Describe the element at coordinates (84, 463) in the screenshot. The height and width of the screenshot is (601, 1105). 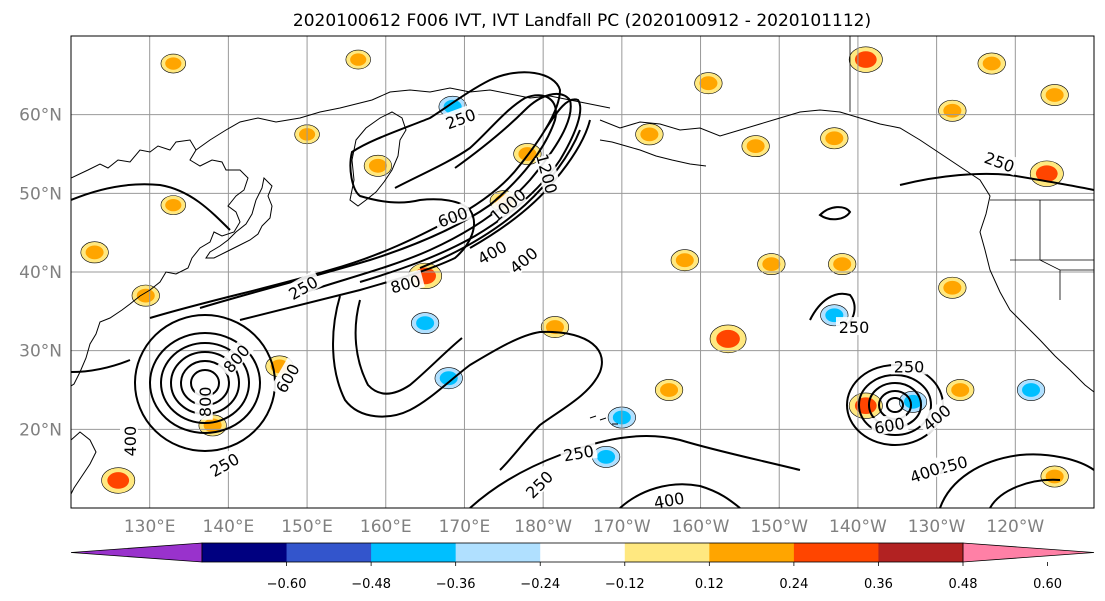
I see `philippines-coastline` at that location.